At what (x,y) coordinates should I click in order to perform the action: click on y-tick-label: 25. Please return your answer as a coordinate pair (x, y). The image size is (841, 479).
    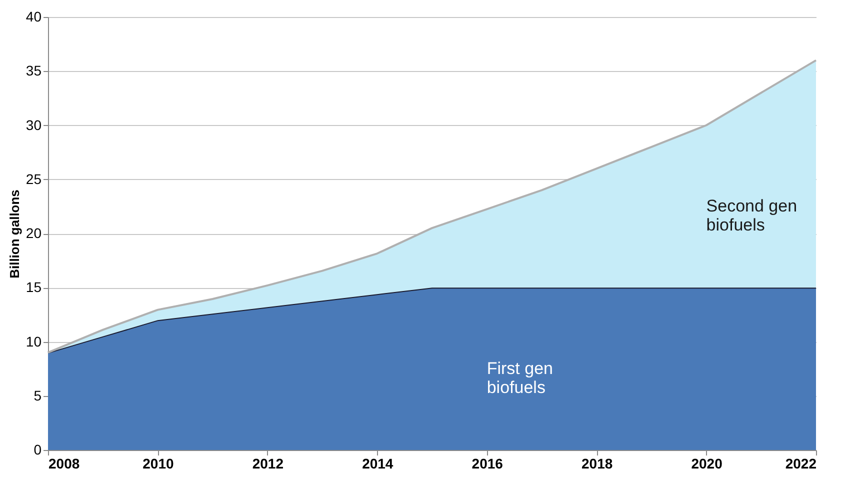
    Looking at the image, I should click on (34, 178).